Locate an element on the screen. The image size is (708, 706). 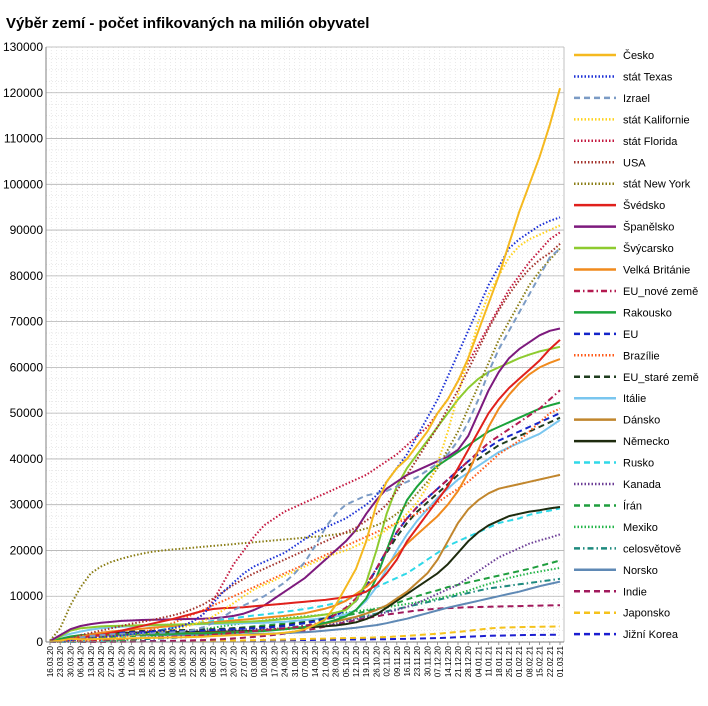
y-tick-label: 20000 is located at coordinates (27, 550).